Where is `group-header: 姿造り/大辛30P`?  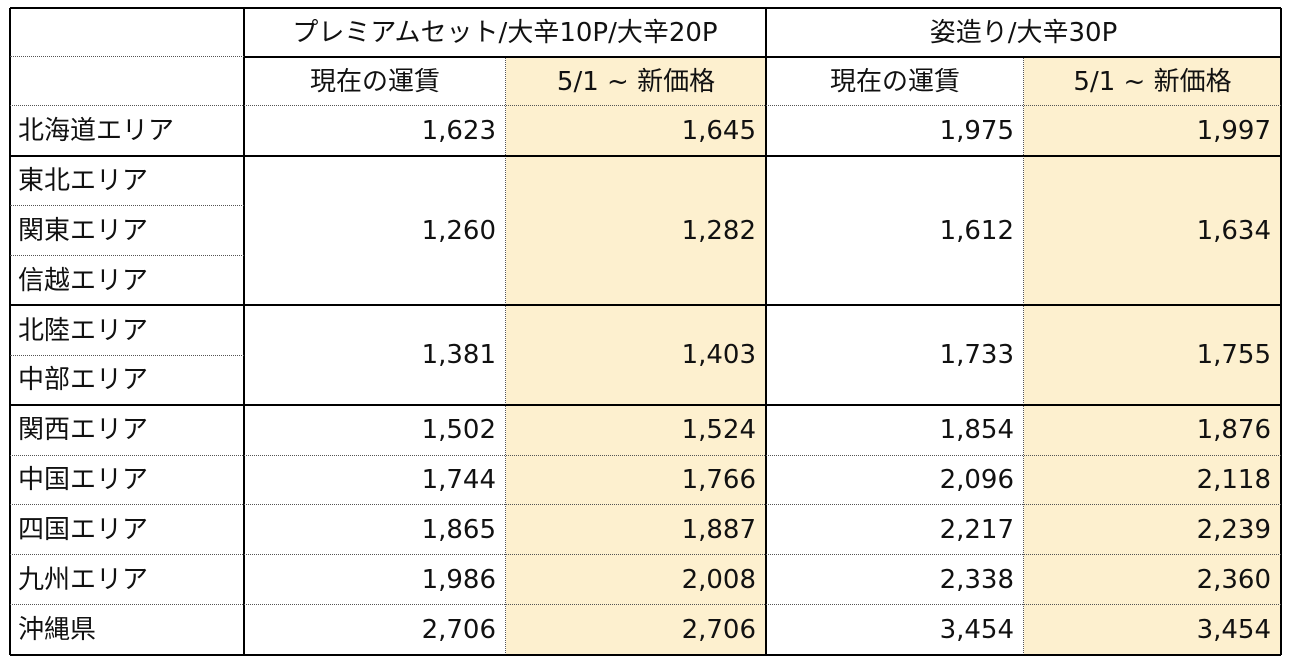
group-header: 姿造り/大辛30P is located at coordinates (1023, 32).